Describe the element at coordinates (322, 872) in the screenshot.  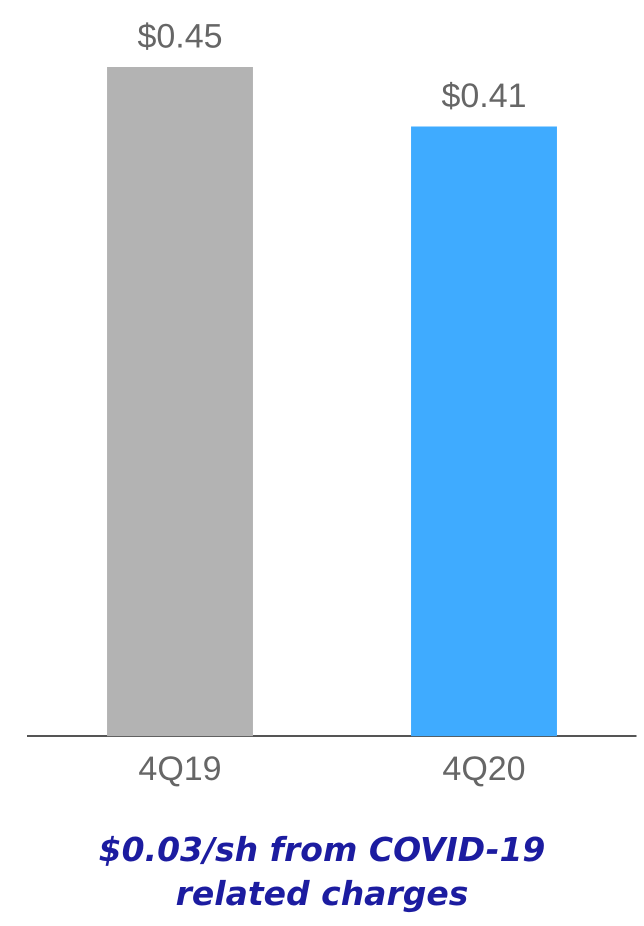
I see `text: $0.03/sh from COVID-19 related charges` at that location.